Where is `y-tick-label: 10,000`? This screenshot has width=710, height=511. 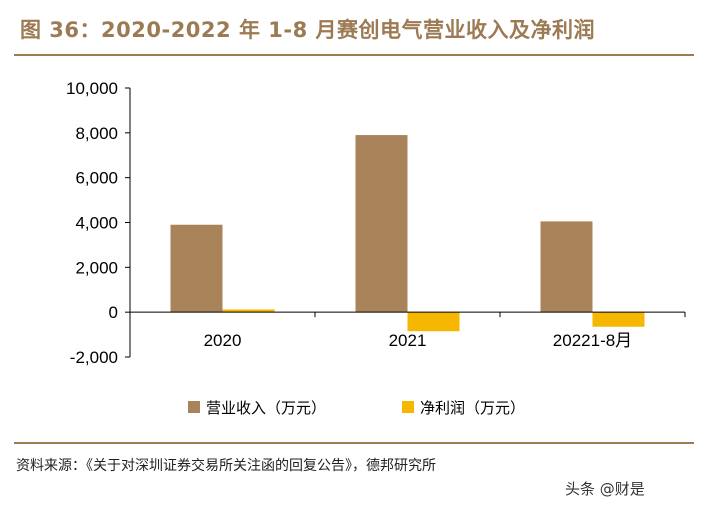 y-tick-label: 10,000 is located at coordinates (92, 88).